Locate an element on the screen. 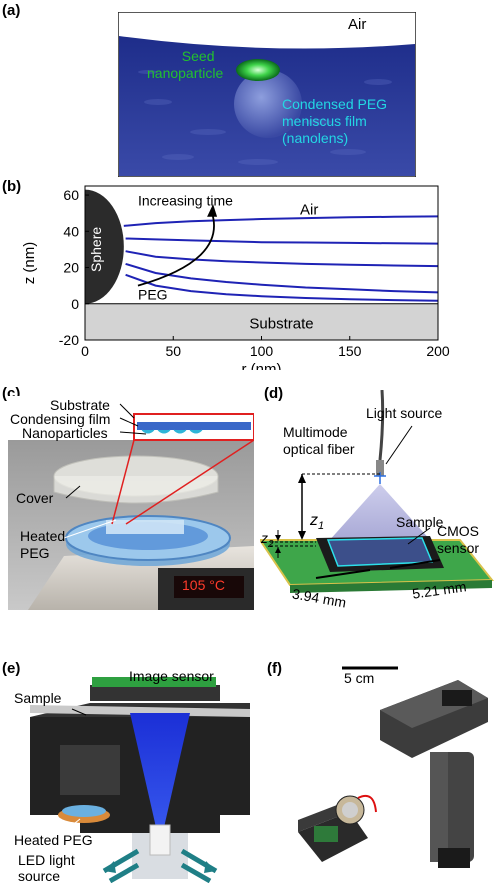 This screenshot has height=884, width=495. condensing-film-label: Condensing film is located at coordinates (60, 419).